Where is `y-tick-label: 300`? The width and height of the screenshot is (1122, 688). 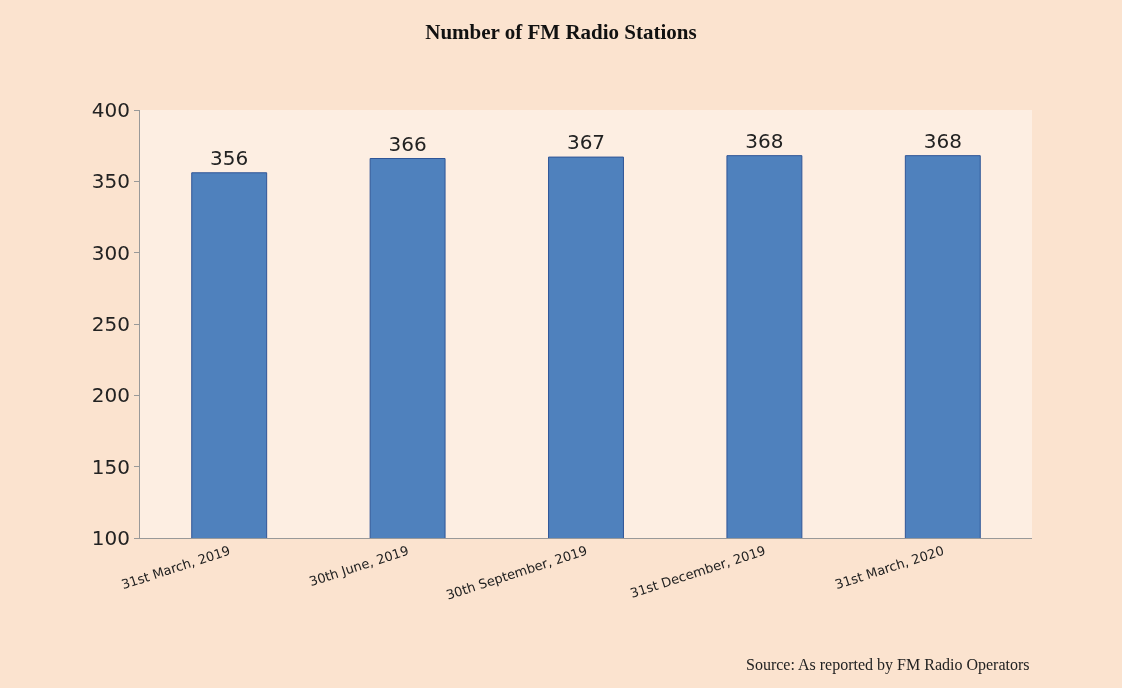
y-tick-label: 300 is located at coordinates (110, 252).